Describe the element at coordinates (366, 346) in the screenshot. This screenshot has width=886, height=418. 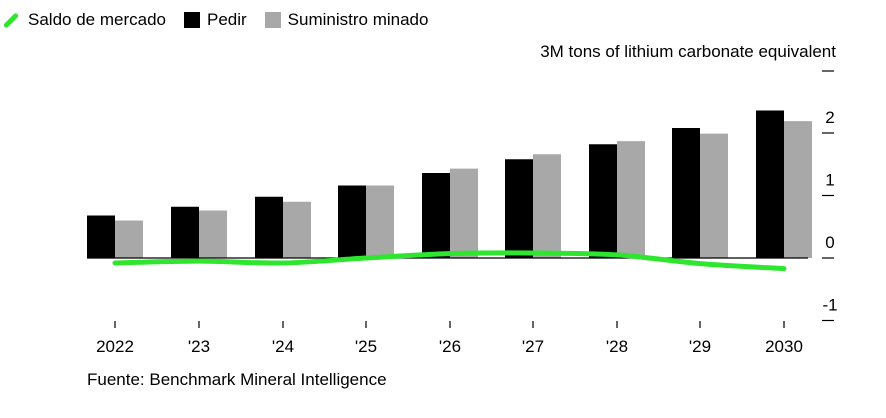
I see `x-tick-label-3: '25` at that location.